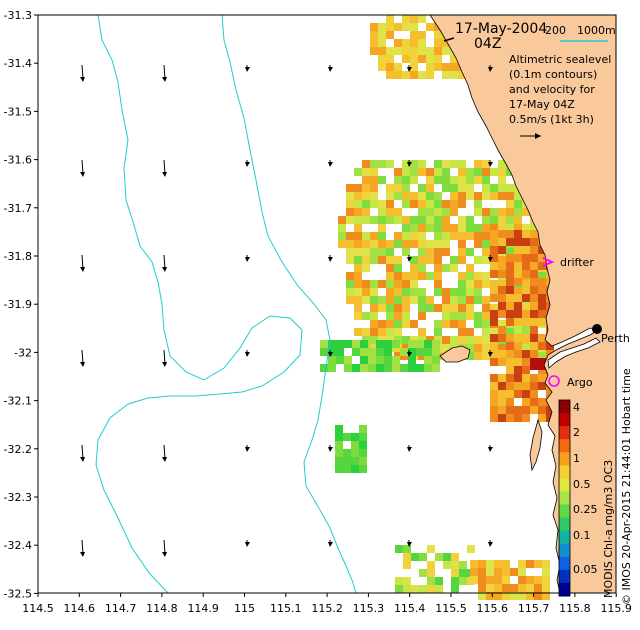  I want to click on colorbar-tick-label: 0.1, so click(582, 535).